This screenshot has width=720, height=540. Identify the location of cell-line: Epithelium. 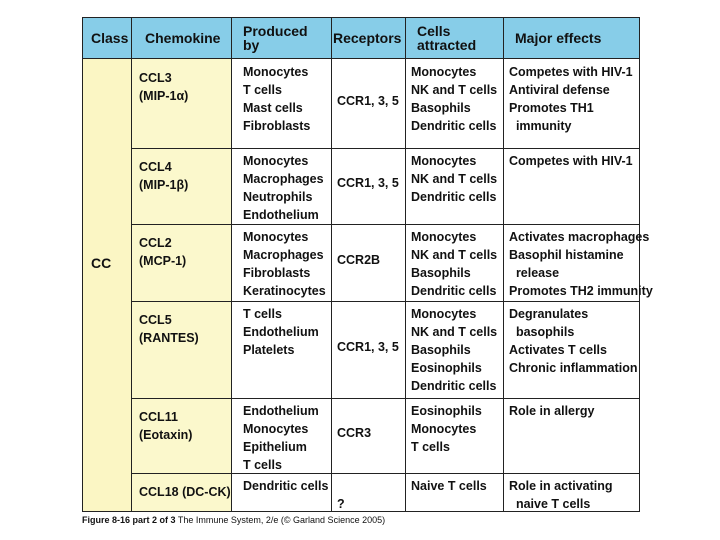
(275, 447).